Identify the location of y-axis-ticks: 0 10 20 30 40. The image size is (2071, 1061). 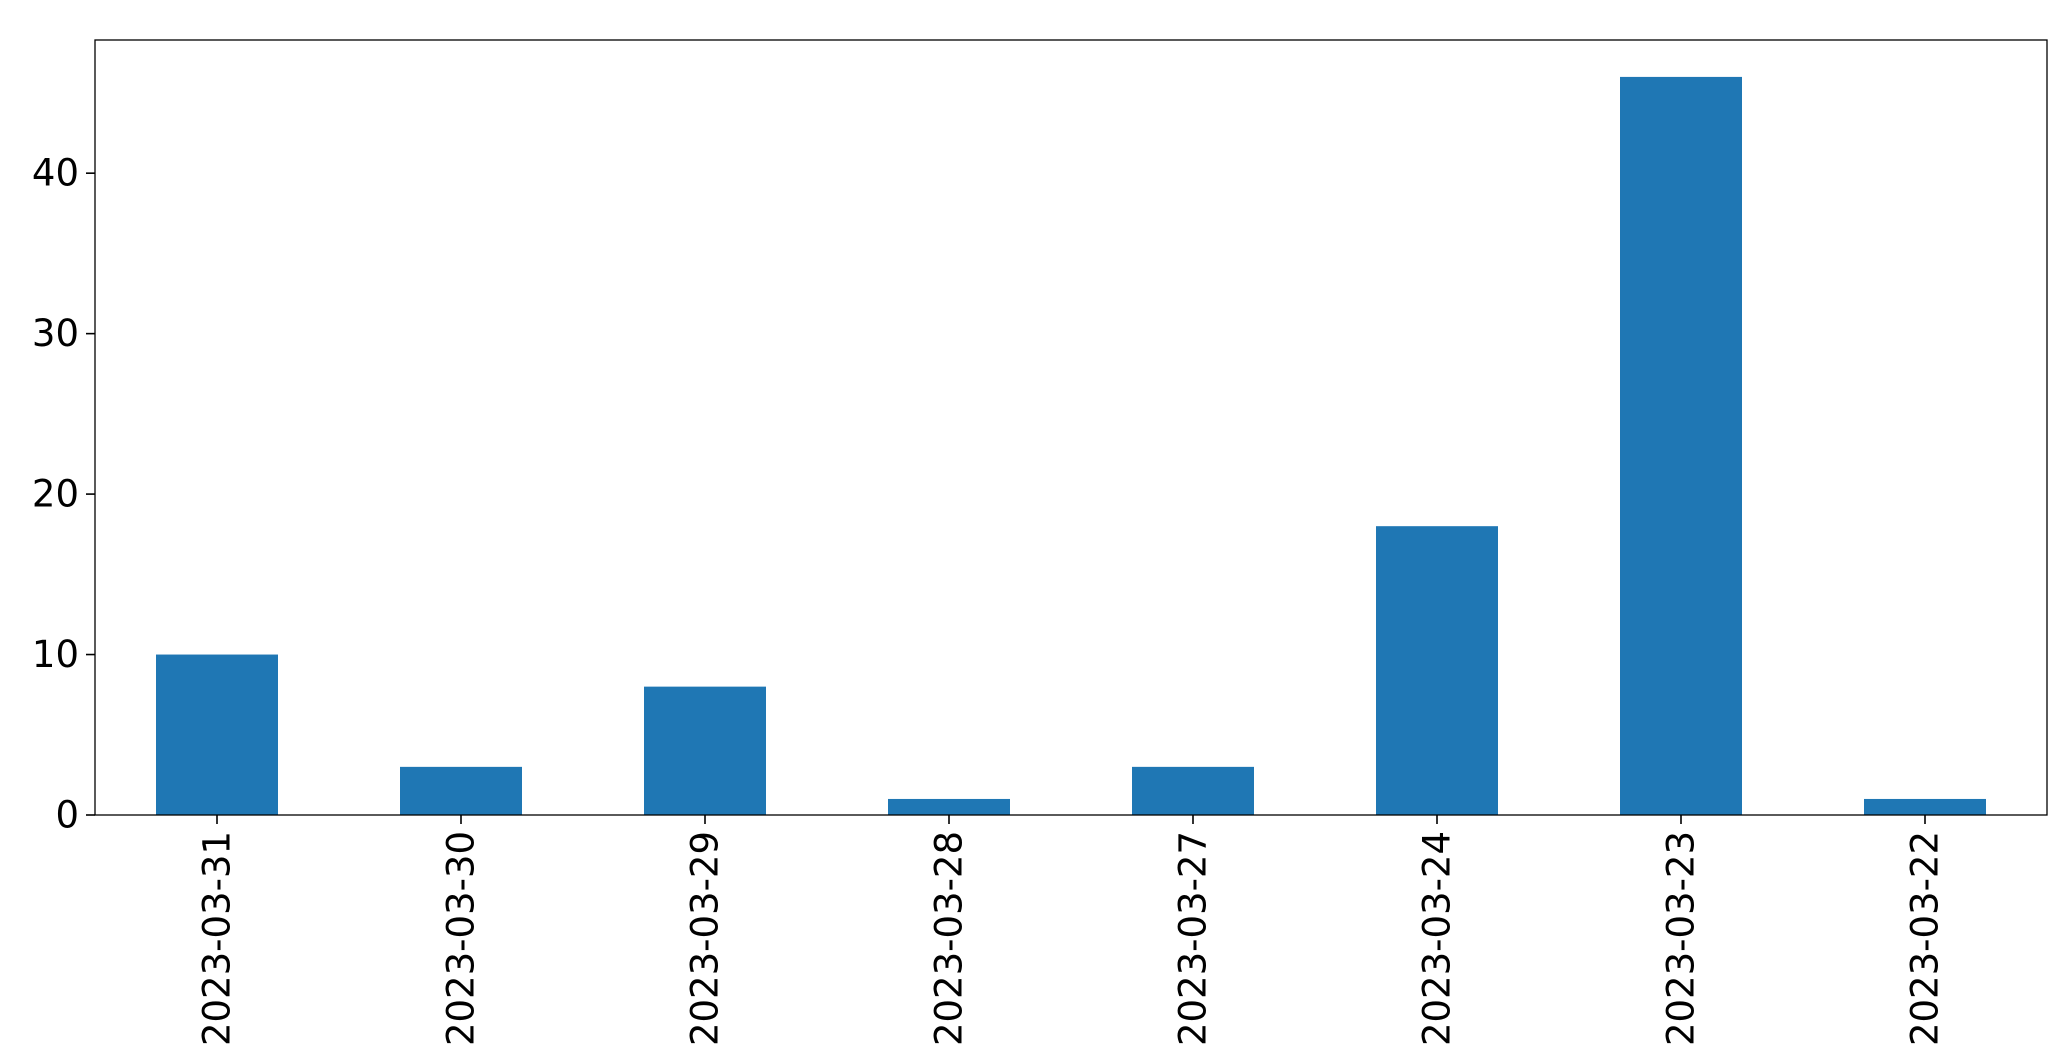
(63, 494).